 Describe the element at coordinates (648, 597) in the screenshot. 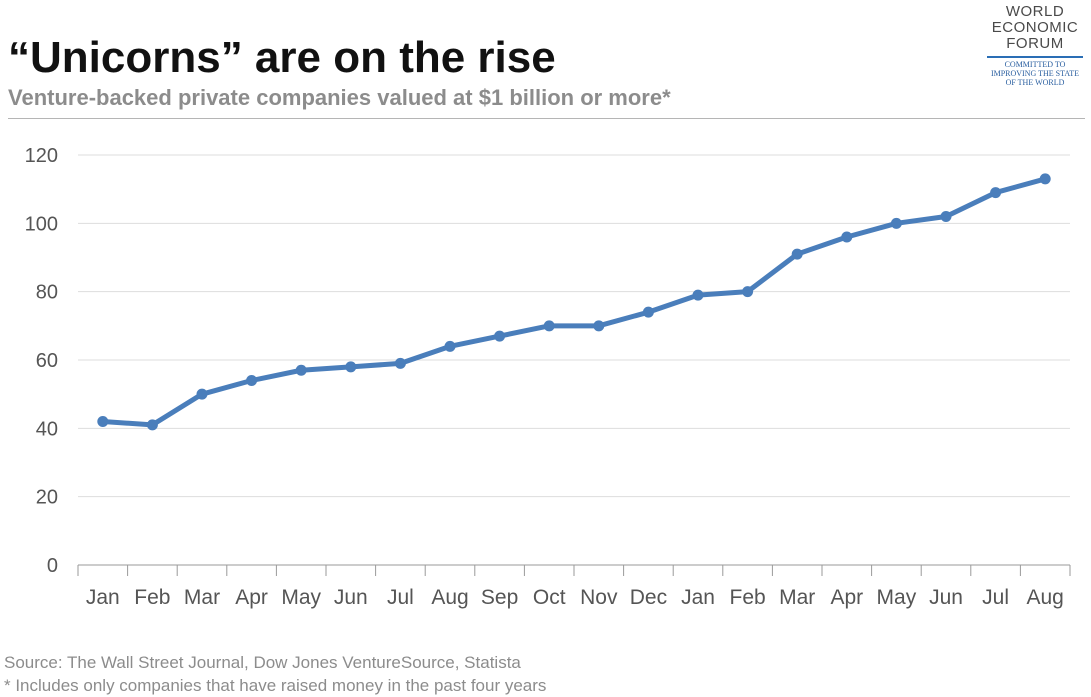

I see `x-tick-label: Dec` at that location.